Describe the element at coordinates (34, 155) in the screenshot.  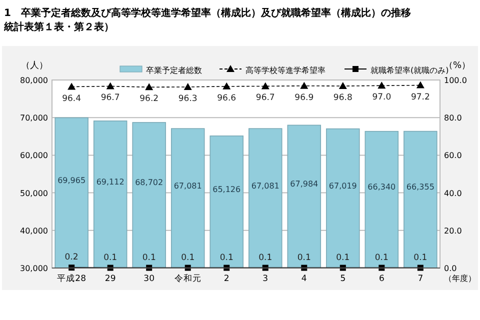
I see `y-tick-label: 60,000` at that location.